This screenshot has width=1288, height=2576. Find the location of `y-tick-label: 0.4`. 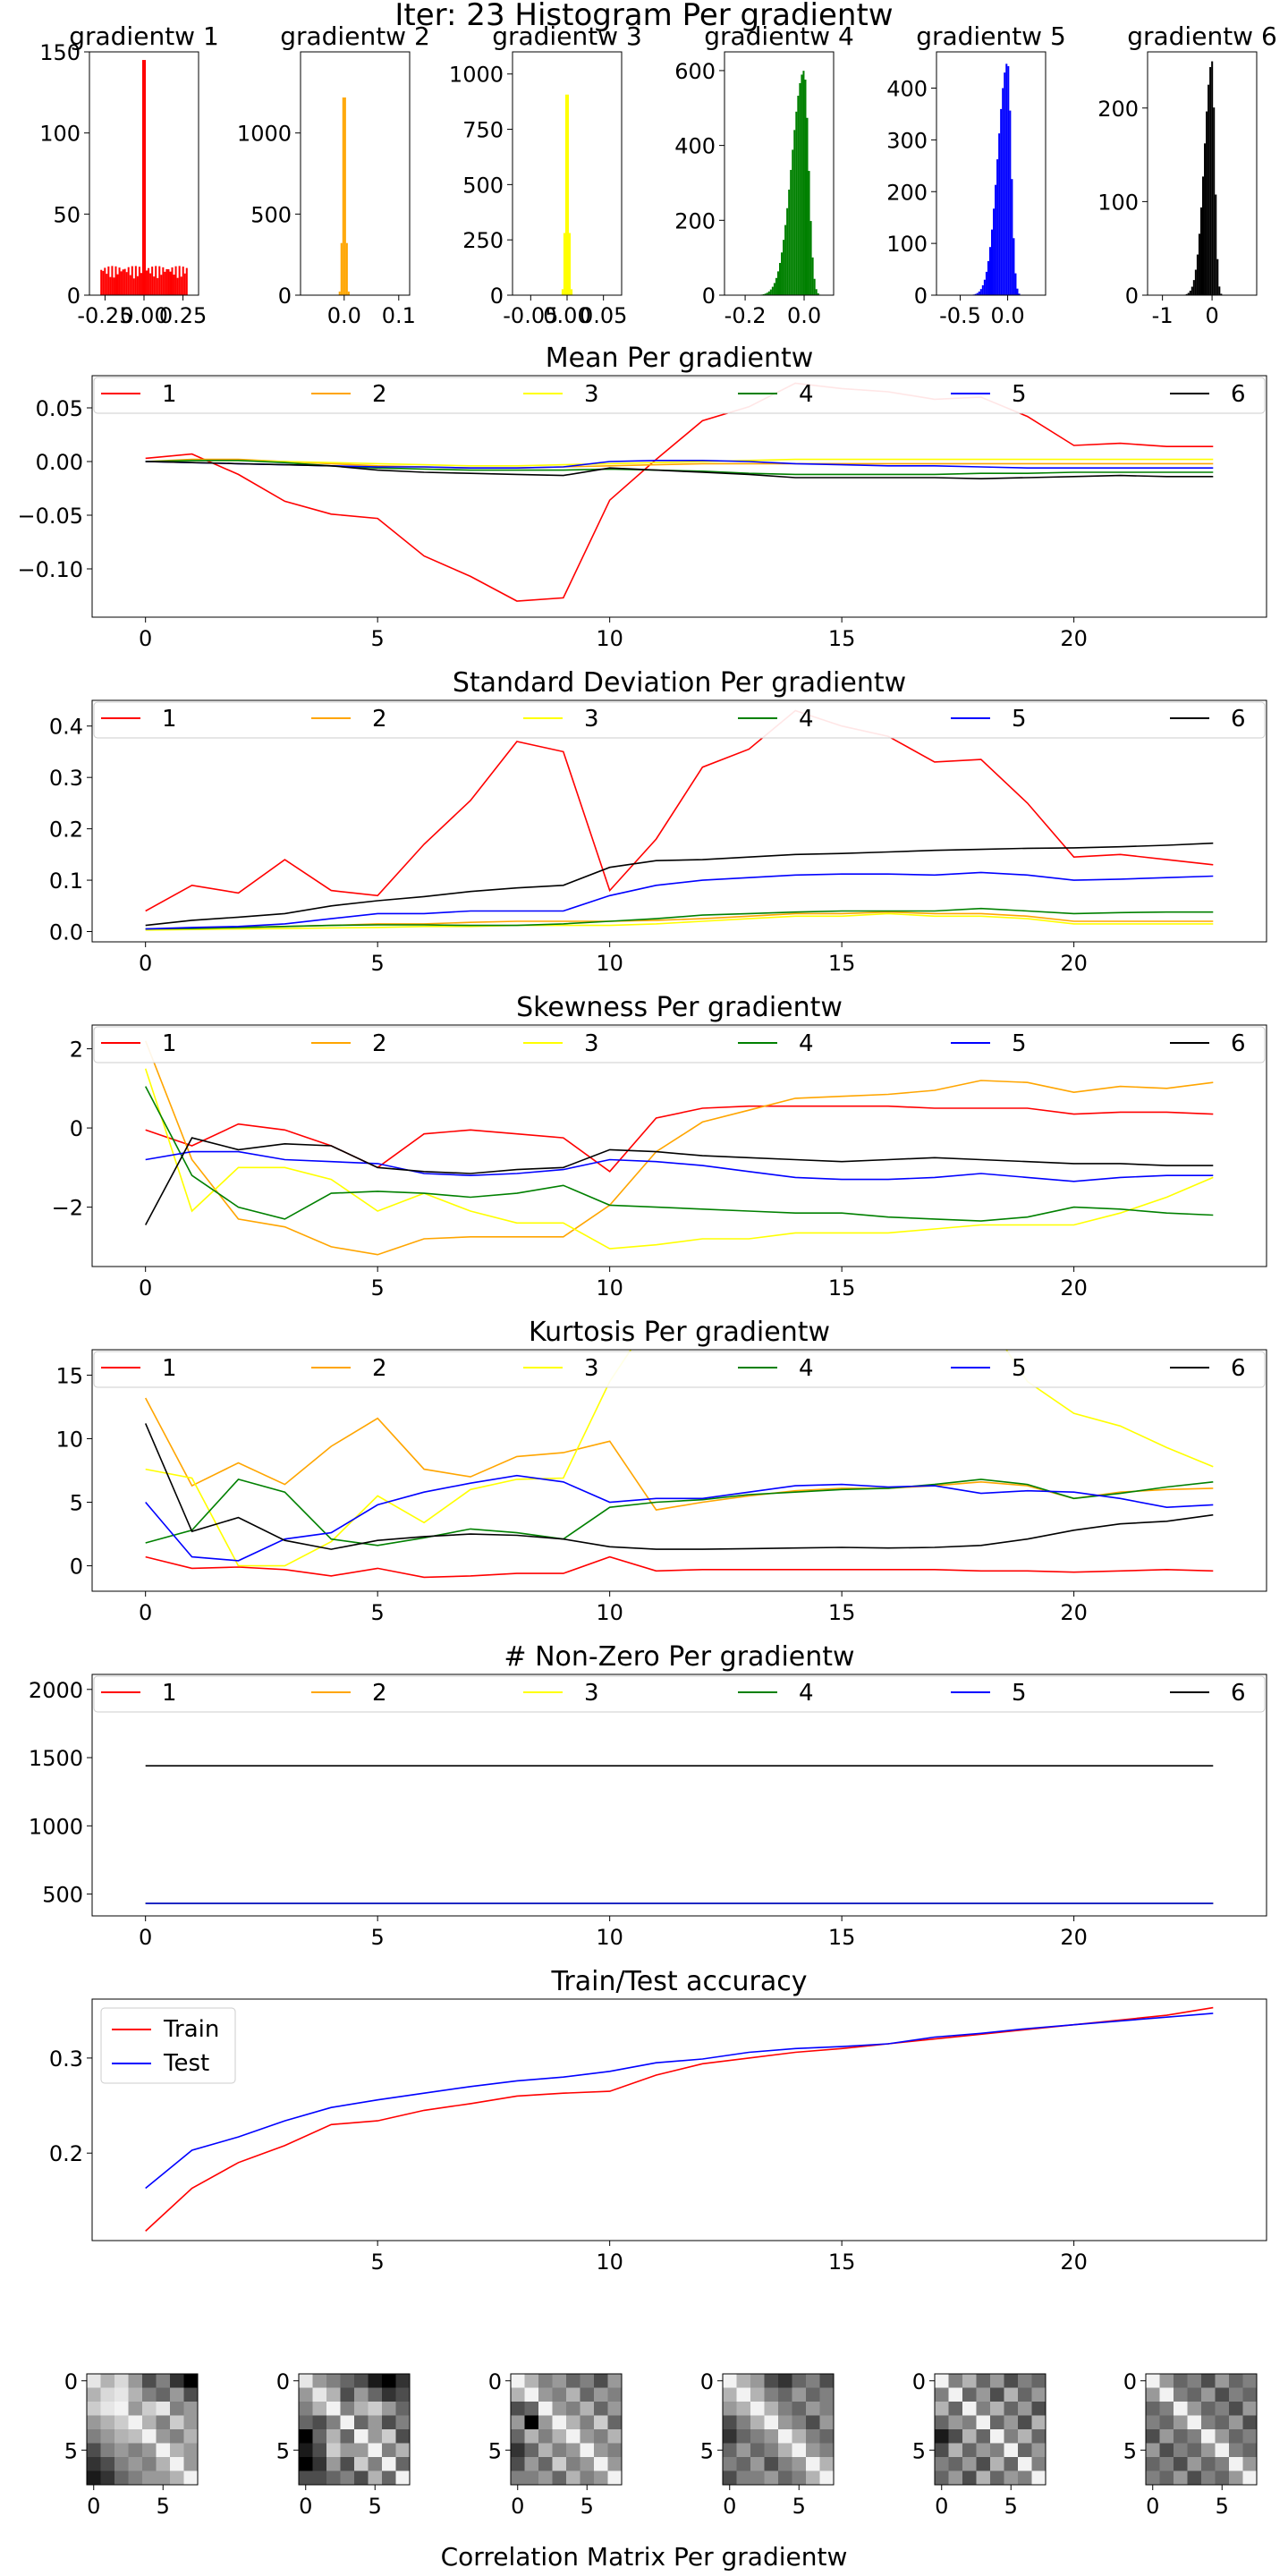

y-tick-label: 0.4 is located at coordinates (66, 727).